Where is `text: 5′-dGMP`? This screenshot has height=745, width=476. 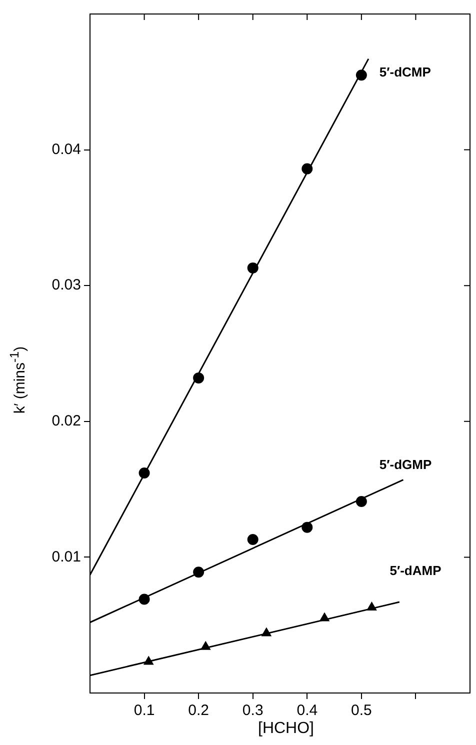
text: 5′-dGMP is located at coordinates (405, 464).